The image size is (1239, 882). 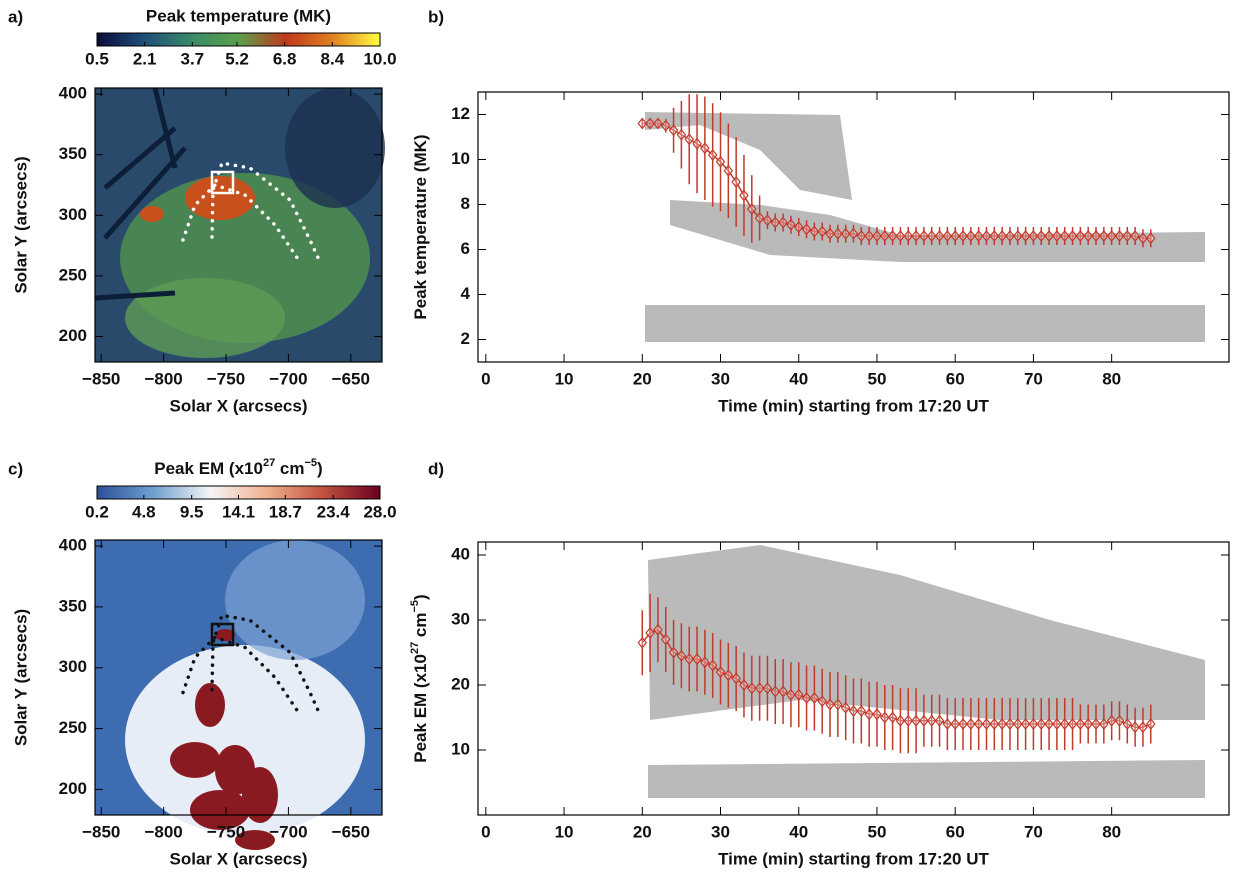 What do you see at coordinates (73, 93) in the screenshot?
I see `y-tick-label: 400` at bounding box center [73, 93].